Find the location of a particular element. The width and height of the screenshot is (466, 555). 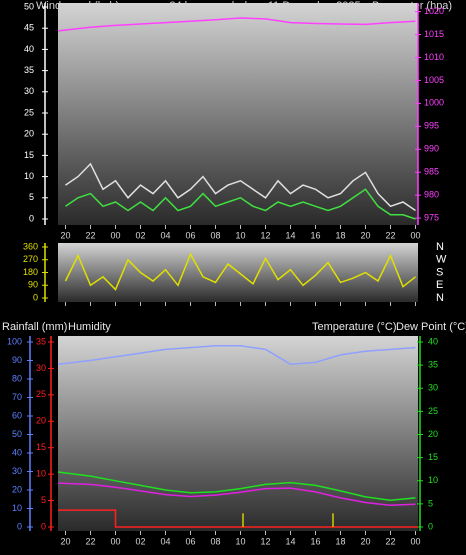

y2-tick-label: 0 is located at coordinates (430, 526).